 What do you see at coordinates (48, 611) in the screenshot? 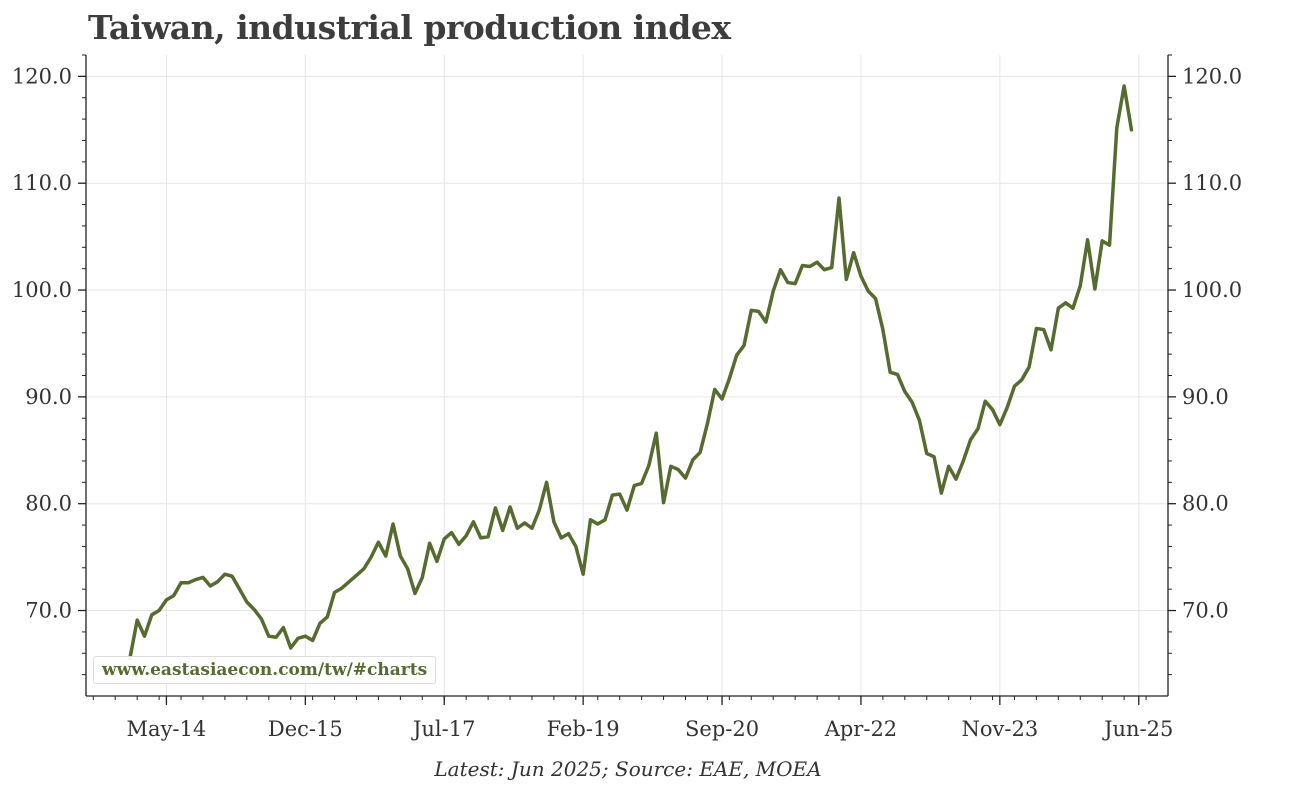
I see `y-tick-label-left: 70.0` at bounding box center [48, 611].